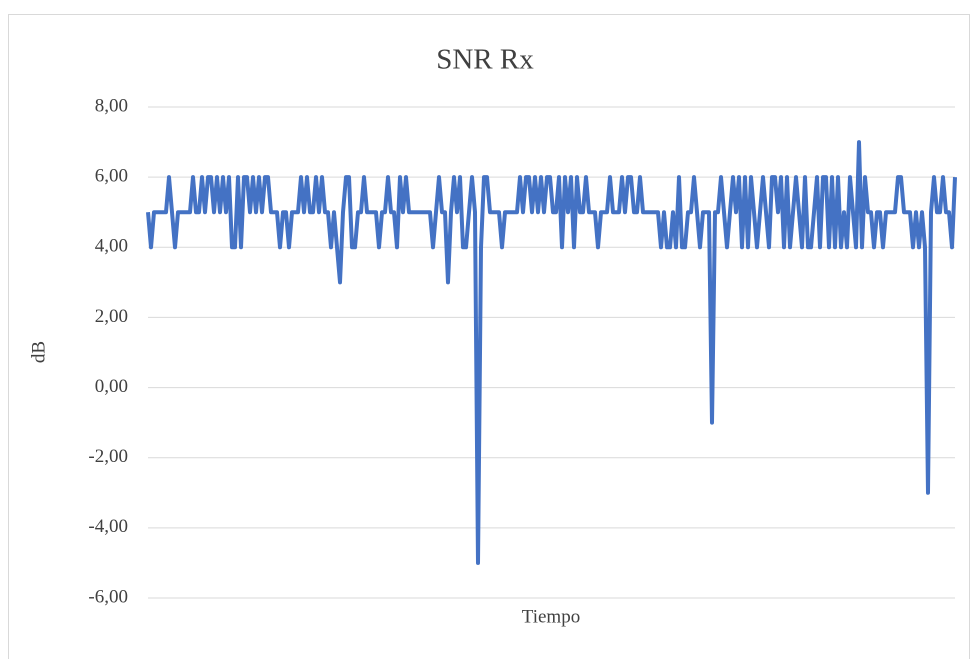 The image size is (972, 664). Describe the element at coordinates (111, 316) in the screenshot. I see `y-tick-label: 2,00` at that location.